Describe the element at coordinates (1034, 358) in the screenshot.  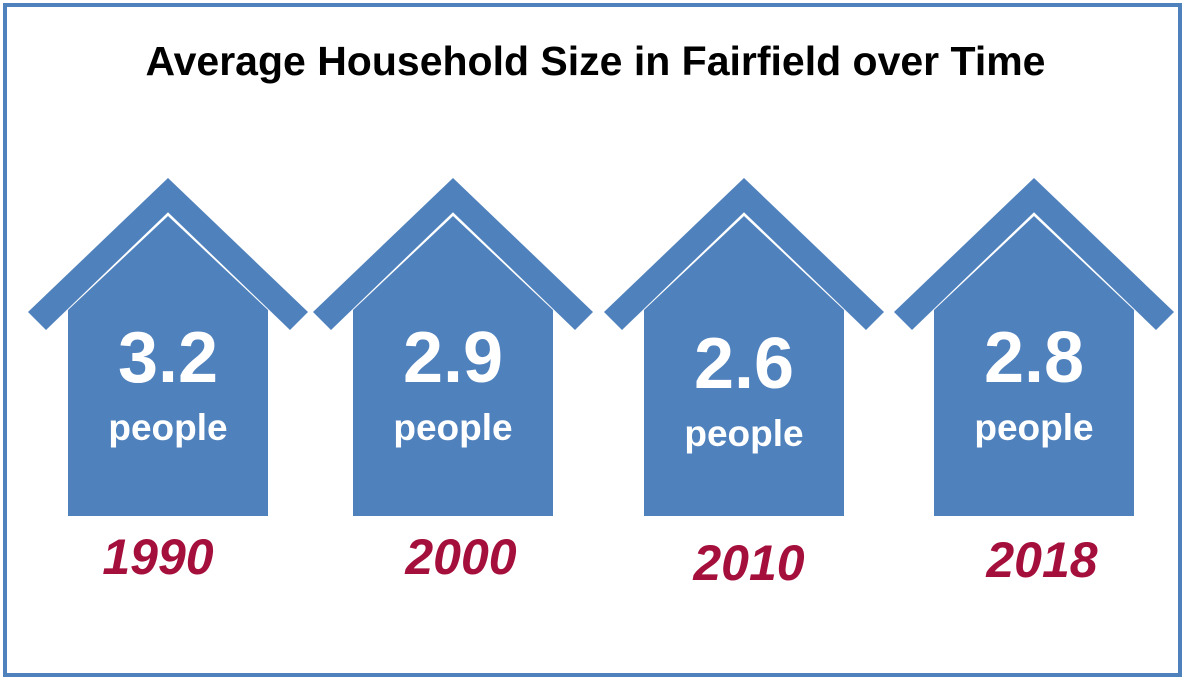
I see `data-label: 2.8` at that location.